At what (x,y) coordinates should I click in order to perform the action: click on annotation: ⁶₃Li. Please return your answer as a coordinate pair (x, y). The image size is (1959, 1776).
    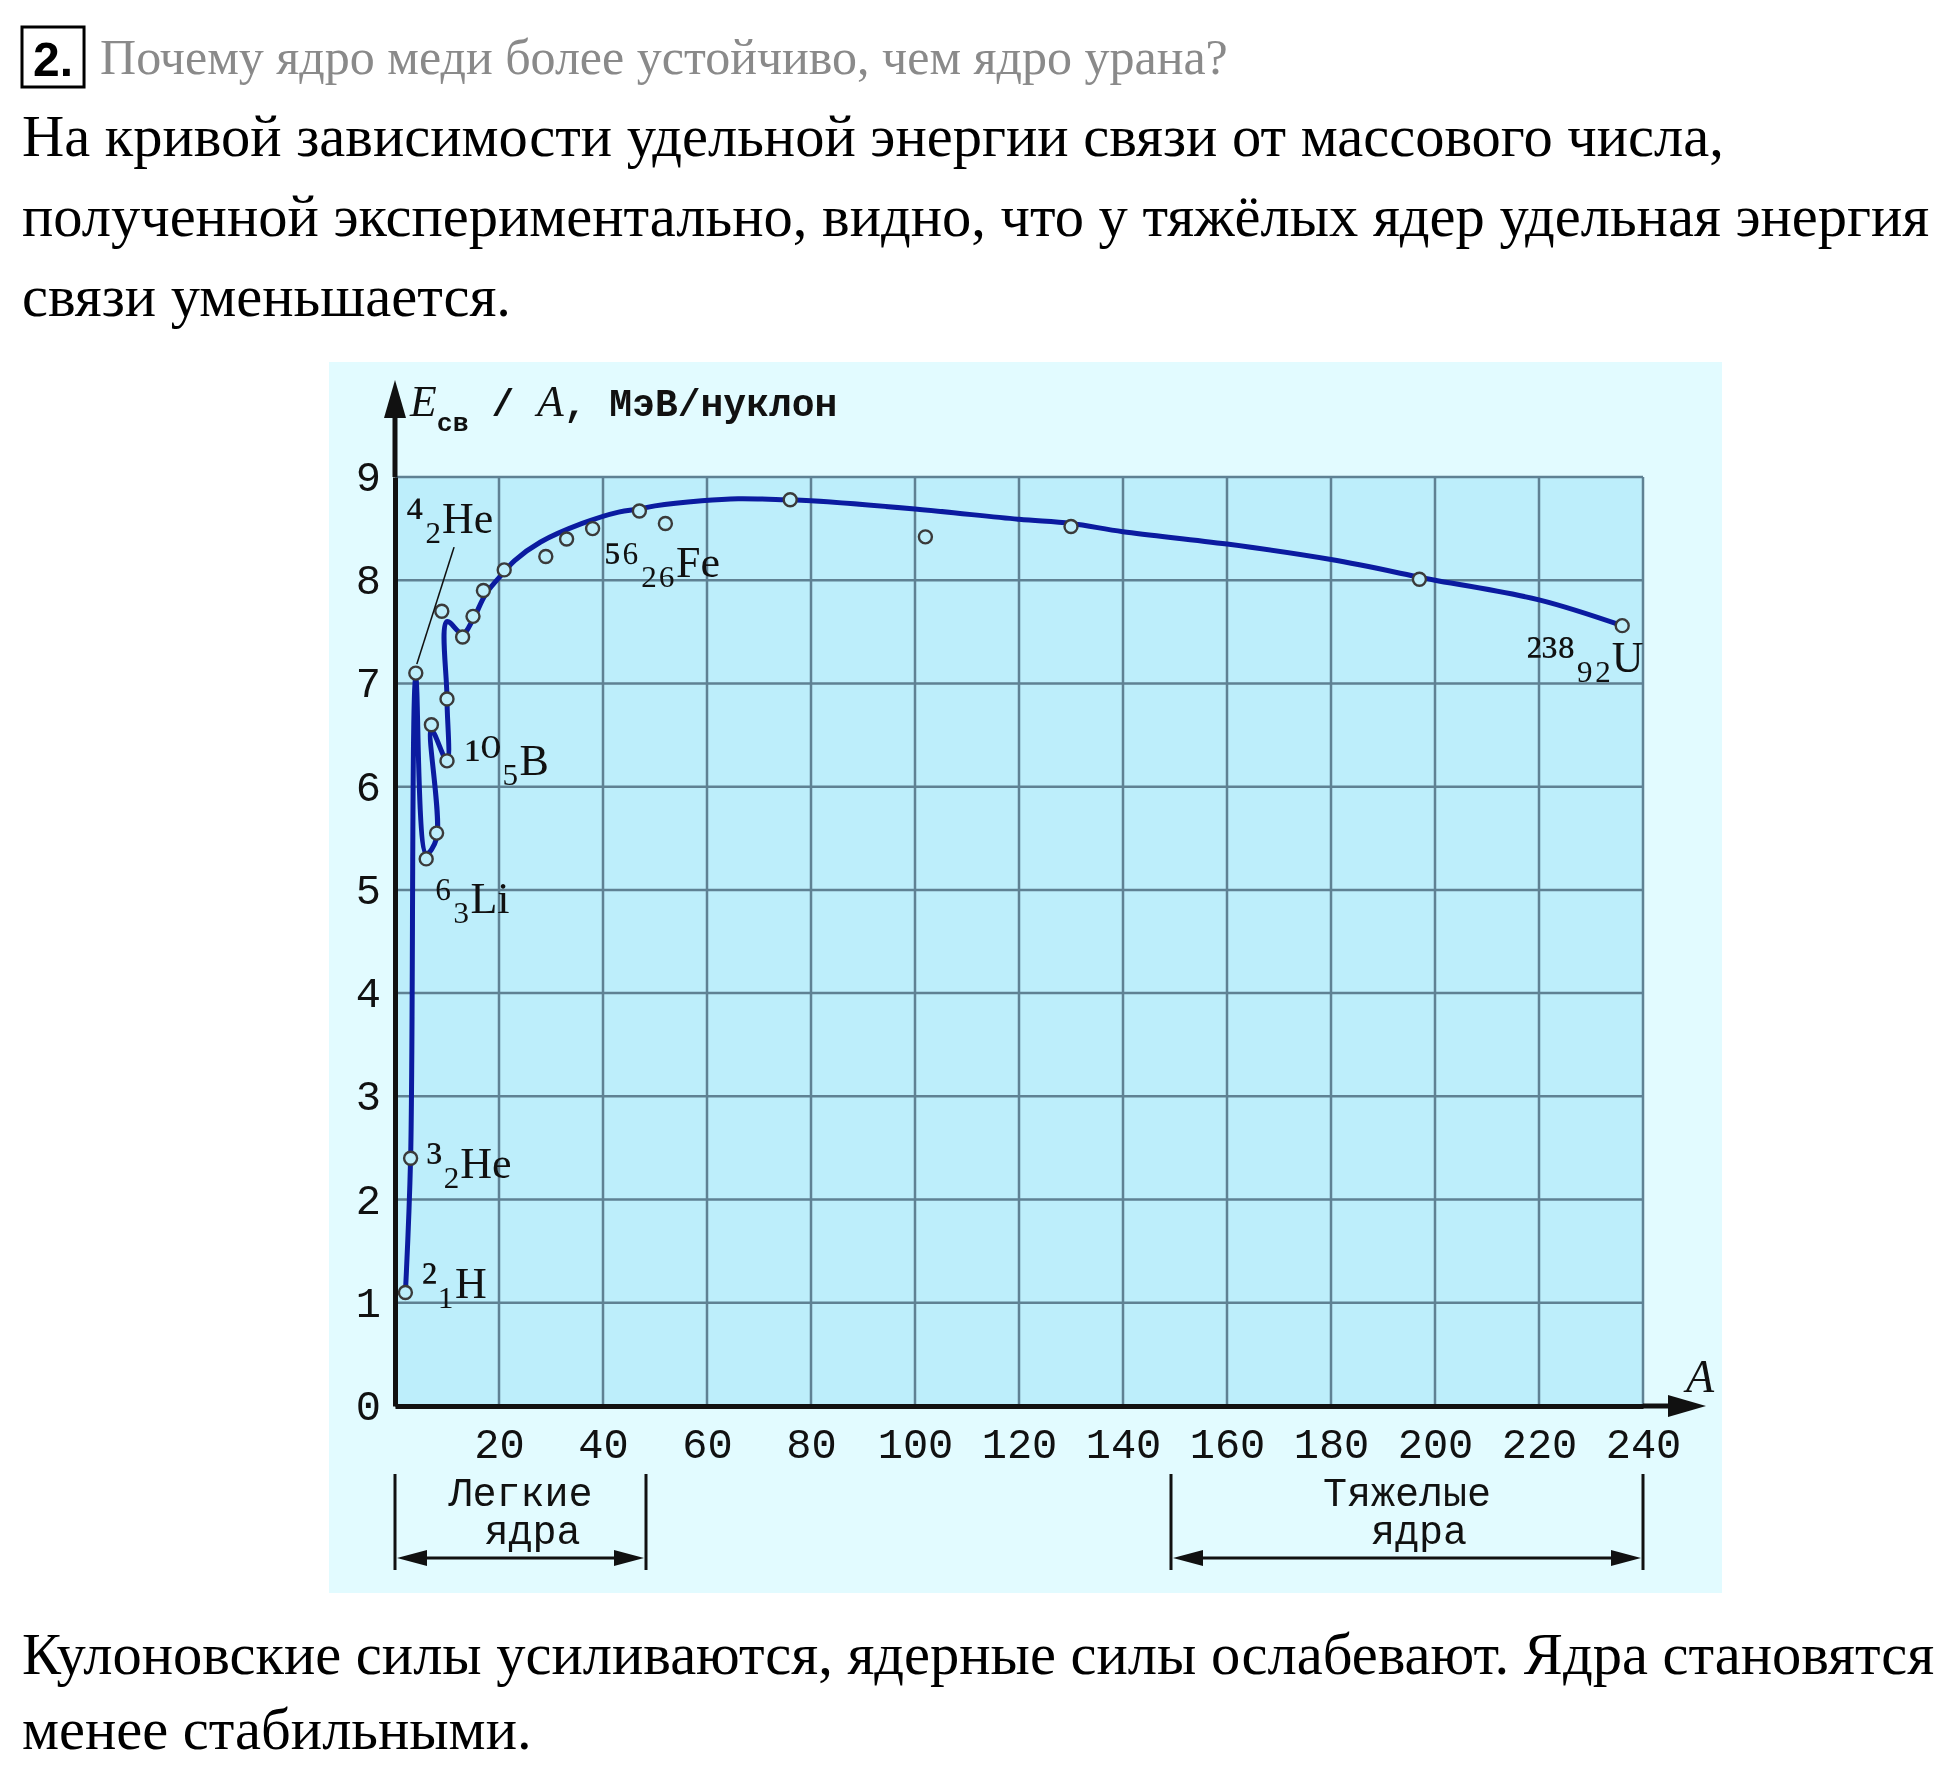
    Looking at the image, I should click on (472, 895).